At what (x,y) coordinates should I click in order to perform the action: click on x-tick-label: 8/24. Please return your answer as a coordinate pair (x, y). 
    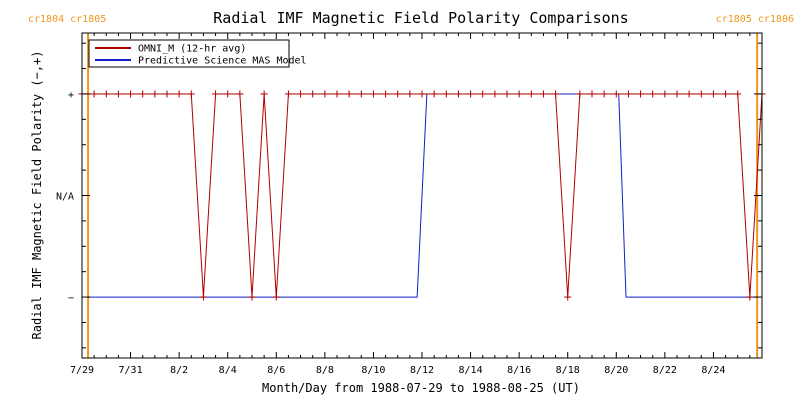
    Looking at the image, I should click on (713, 370).